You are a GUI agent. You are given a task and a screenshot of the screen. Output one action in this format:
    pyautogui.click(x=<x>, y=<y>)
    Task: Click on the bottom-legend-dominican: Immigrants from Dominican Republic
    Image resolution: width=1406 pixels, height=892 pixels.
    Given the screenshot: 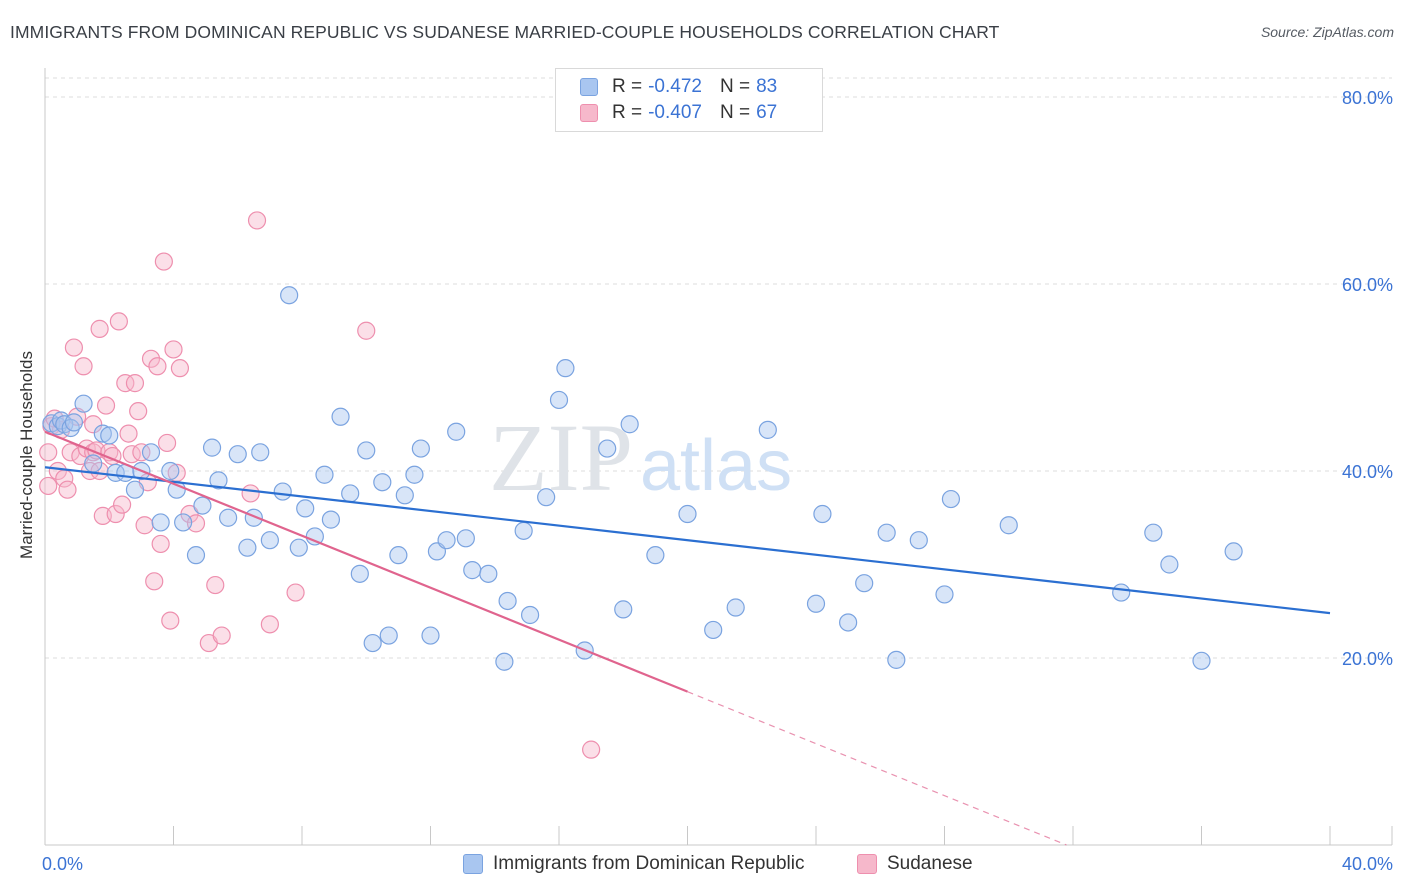 What is the action you would take?
    pyautogui.click(x=634, y=864)
    